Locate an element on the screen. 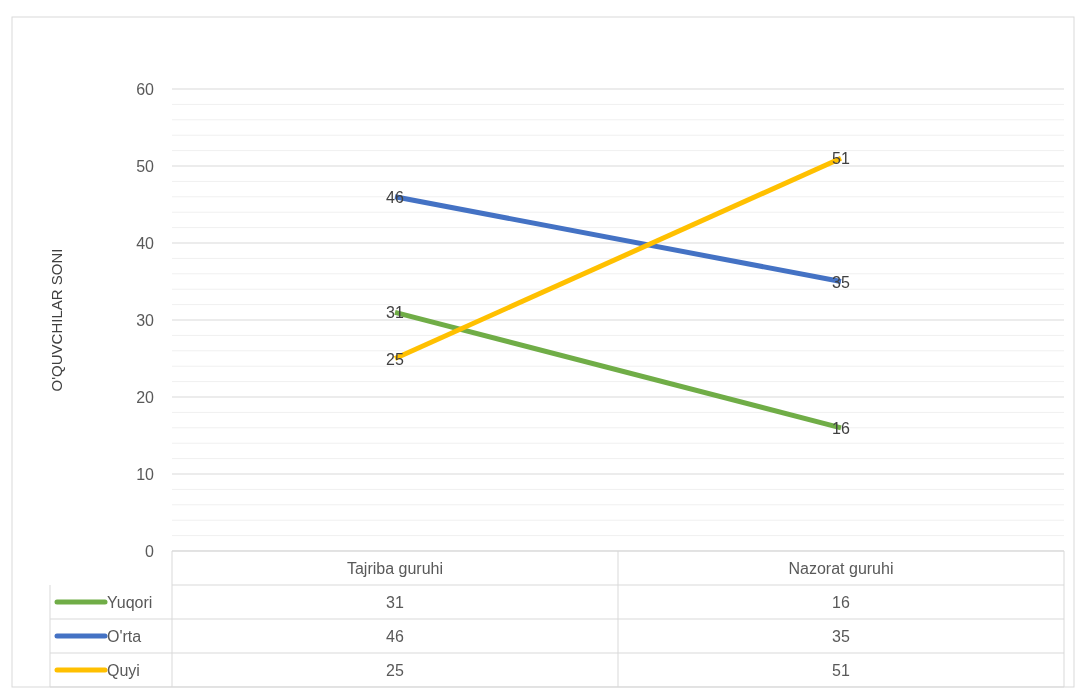 The height and width of the screenshot is (689, 1076). y-tick-label: 0 is located at coordinates (150, 551).